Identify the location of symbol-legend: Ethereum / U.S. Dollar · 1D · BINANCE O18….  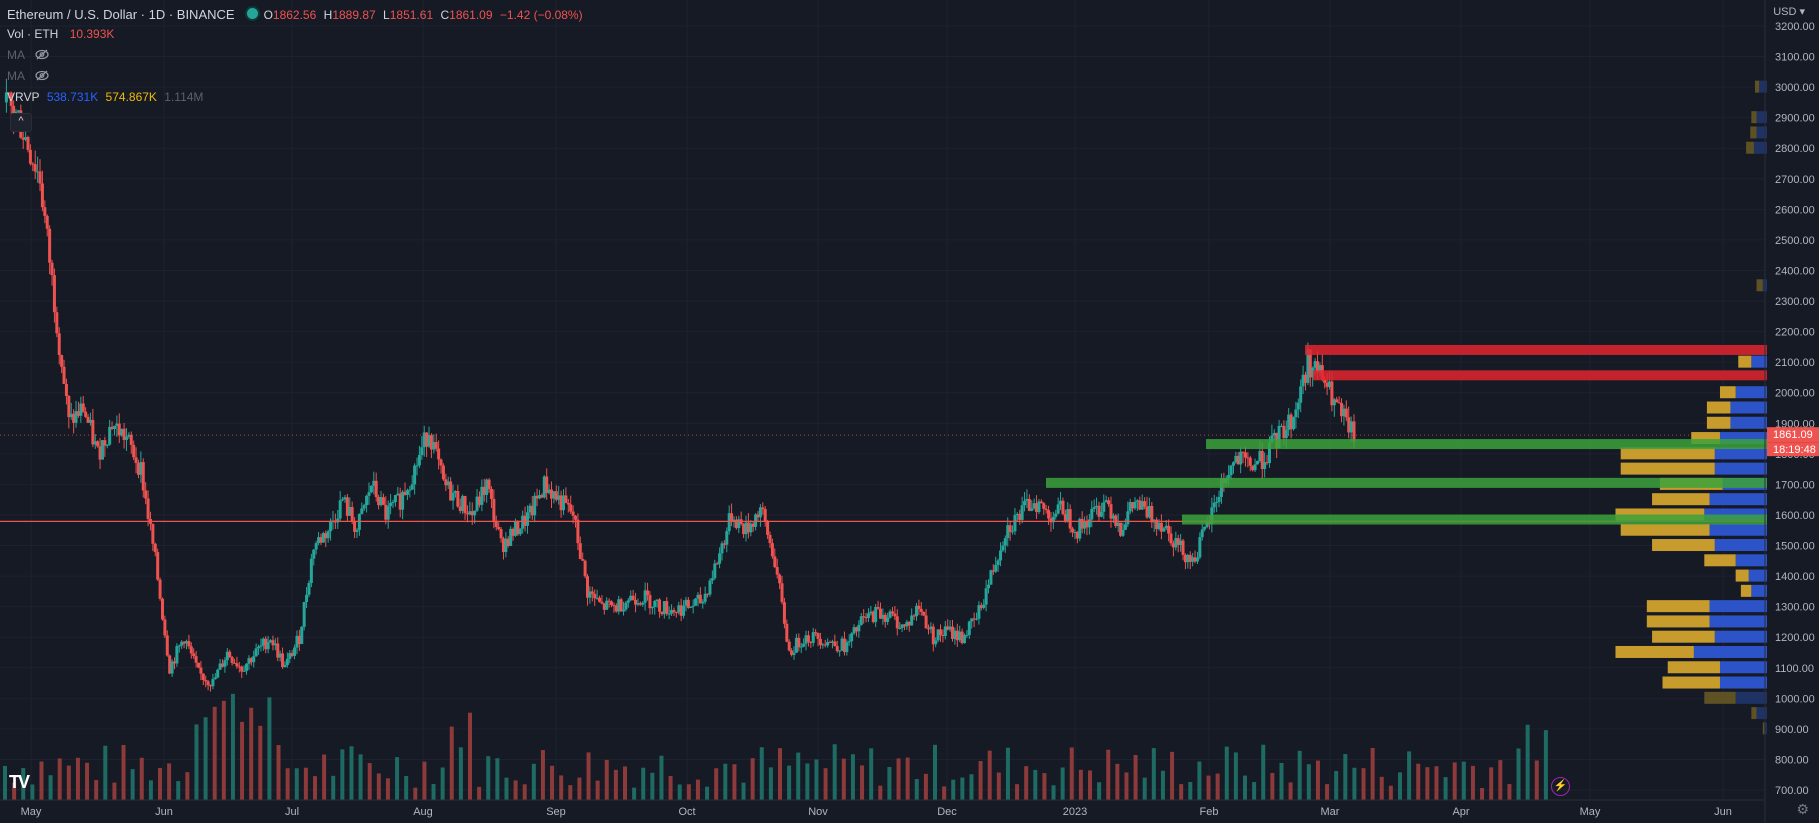
(297, 14).